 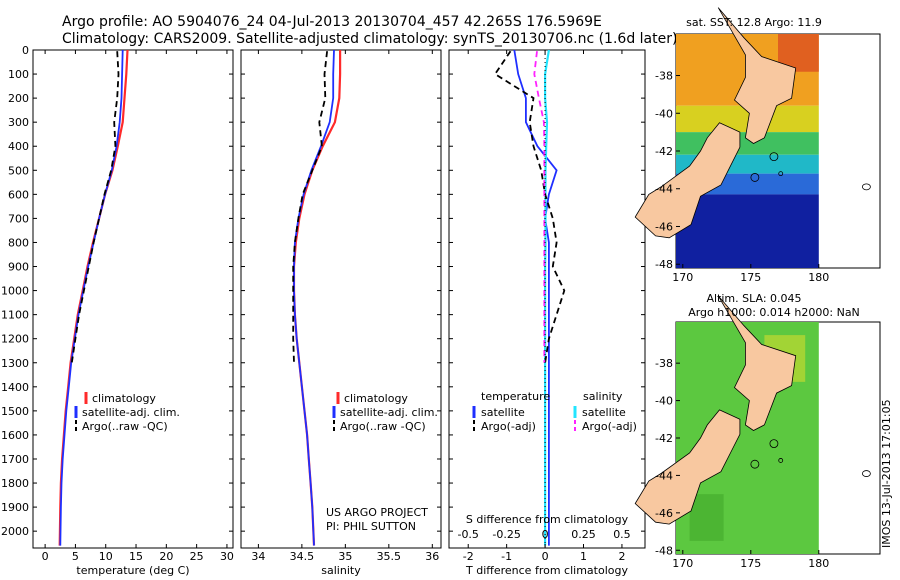 I want to click on y-tick-label: 1800, so click(x=15, y=483).